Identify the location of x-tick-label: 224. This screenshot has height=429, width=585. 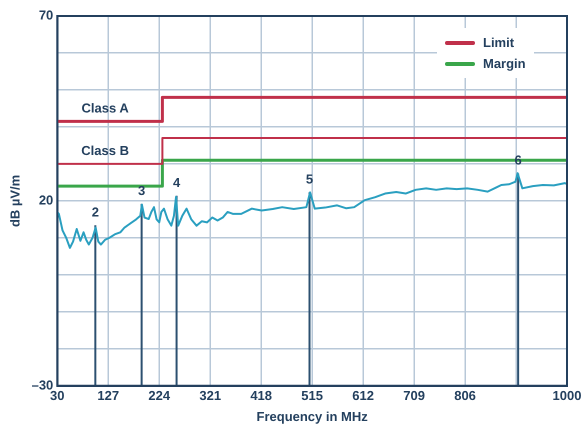
(159, 396).